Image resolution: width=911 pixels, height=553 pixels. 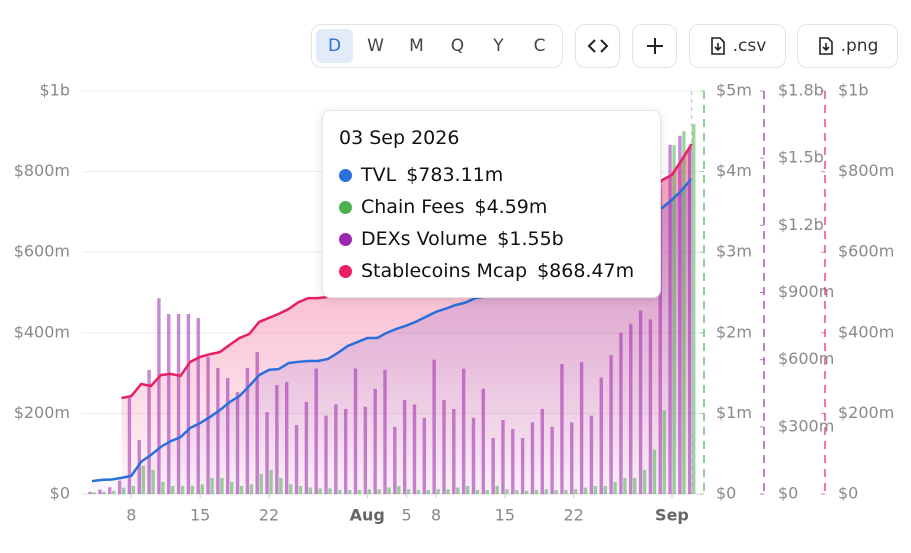 I want to click on embed-button, so click(x=597, y=46).